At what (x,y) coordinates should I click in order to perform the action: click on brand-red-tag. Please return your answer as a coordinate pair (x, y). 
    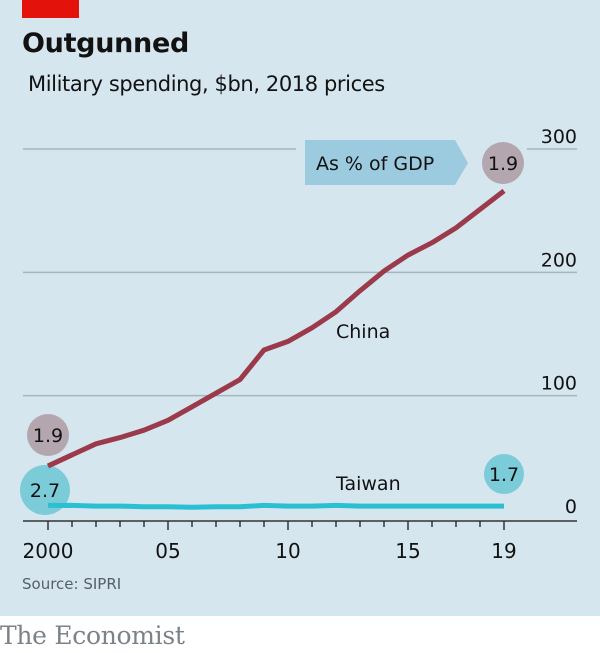
    Looking at the image, I should click on (50, 9).